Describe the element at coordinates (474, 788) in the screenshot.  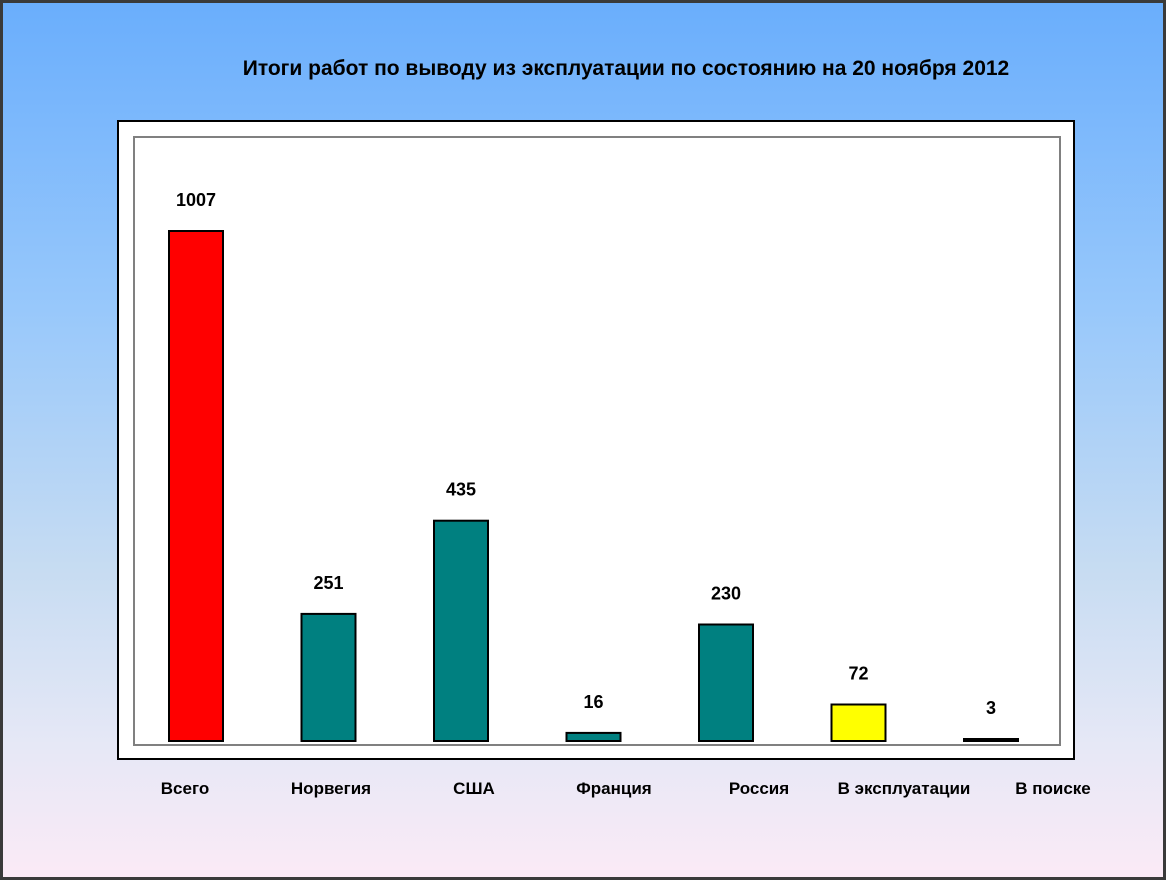
I see `category-label-3: США` at that location.